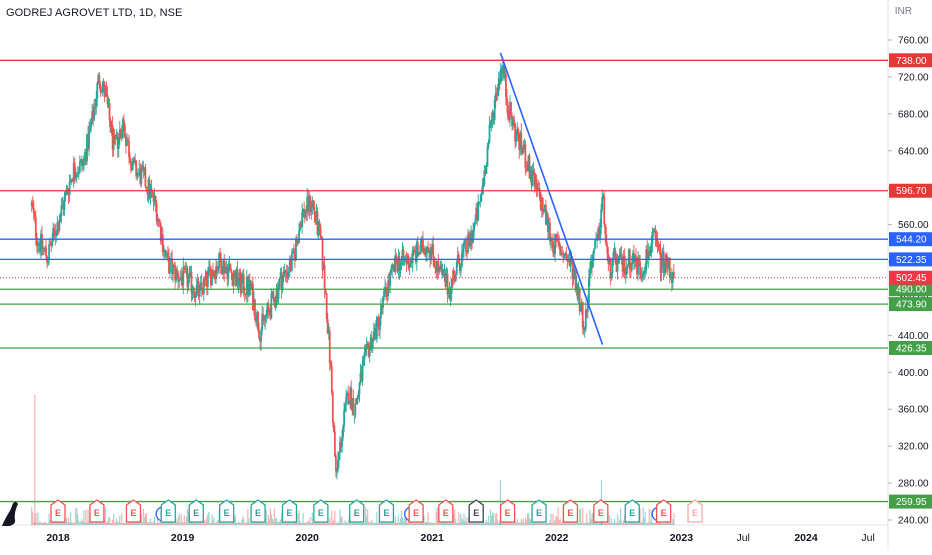  What do you see at coordinates (10, 513) in the screenshot?
I see `platform-logo-icon` at bounding box center [10, 513].